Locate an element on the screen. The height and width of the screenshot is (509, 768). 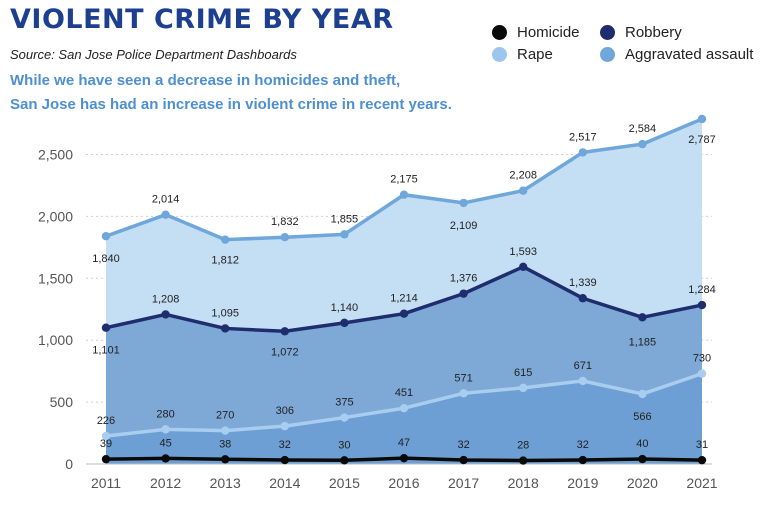
x-tick-label: 2016 is located at coordinates (403, 483).